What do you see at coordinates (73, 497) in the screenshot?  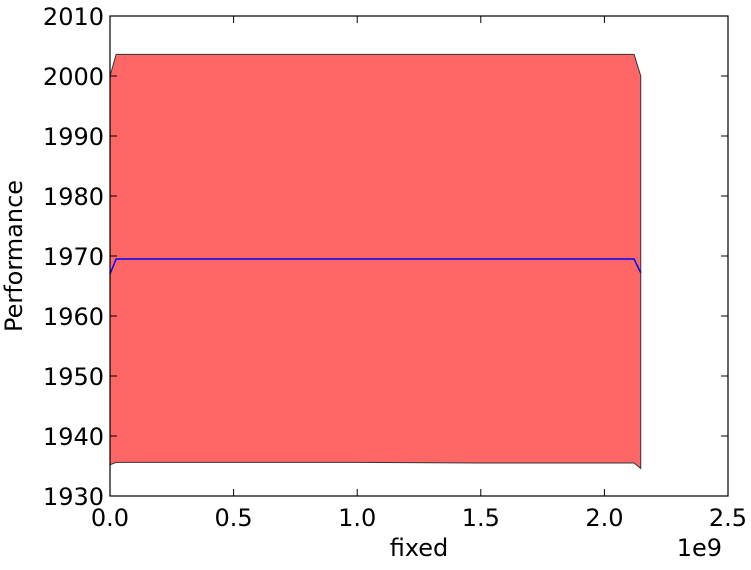 I see `y-tick-label: 1930` at bounding box center [73, 497].